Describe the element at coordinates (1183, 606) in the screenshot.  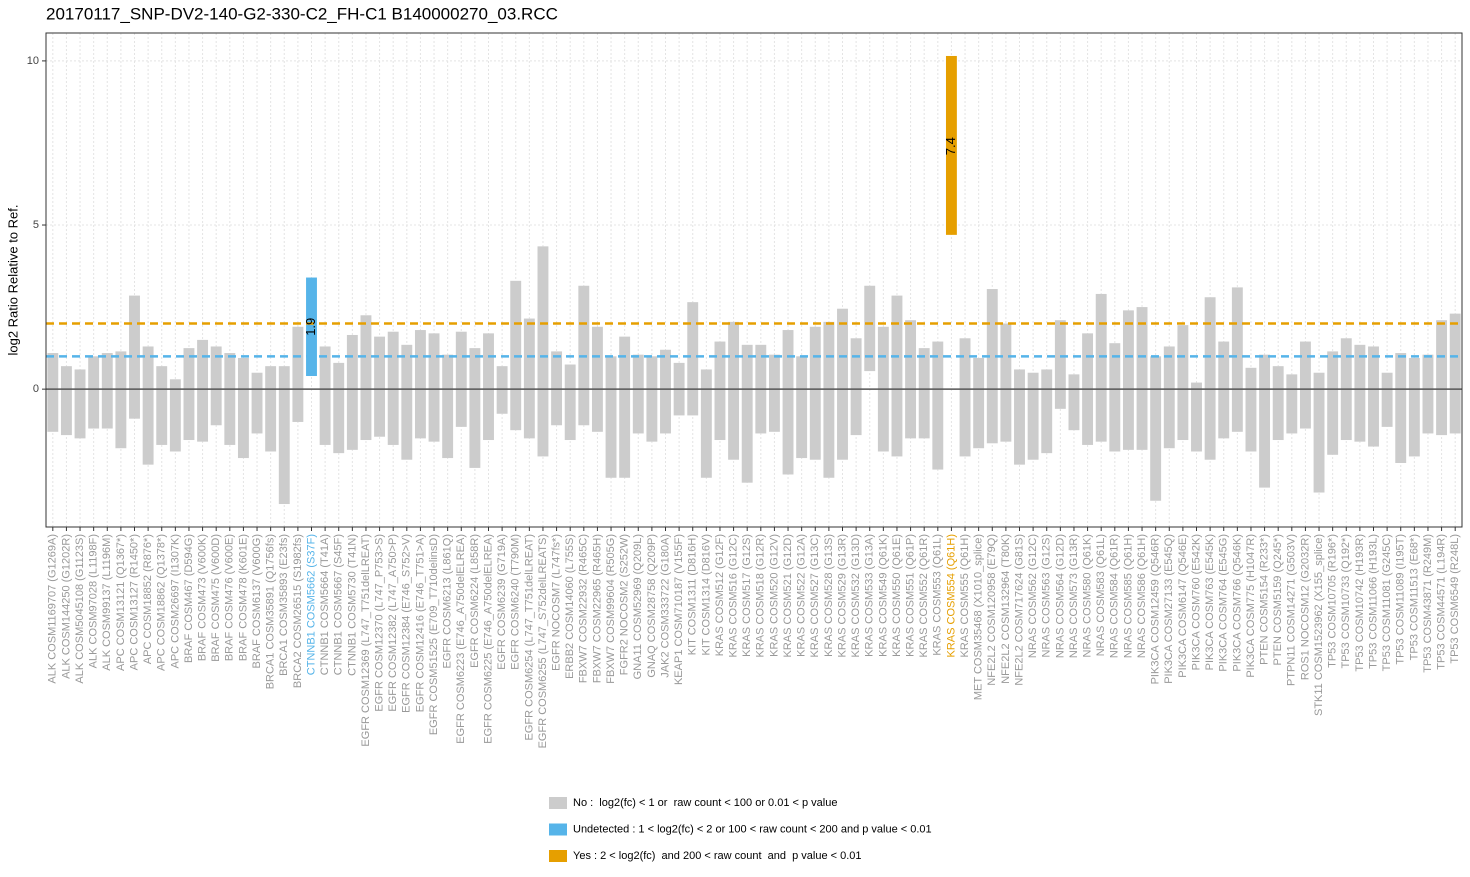
I see `x-tick-label: PIK3CA COSM6147 (Q546E)` at that location.